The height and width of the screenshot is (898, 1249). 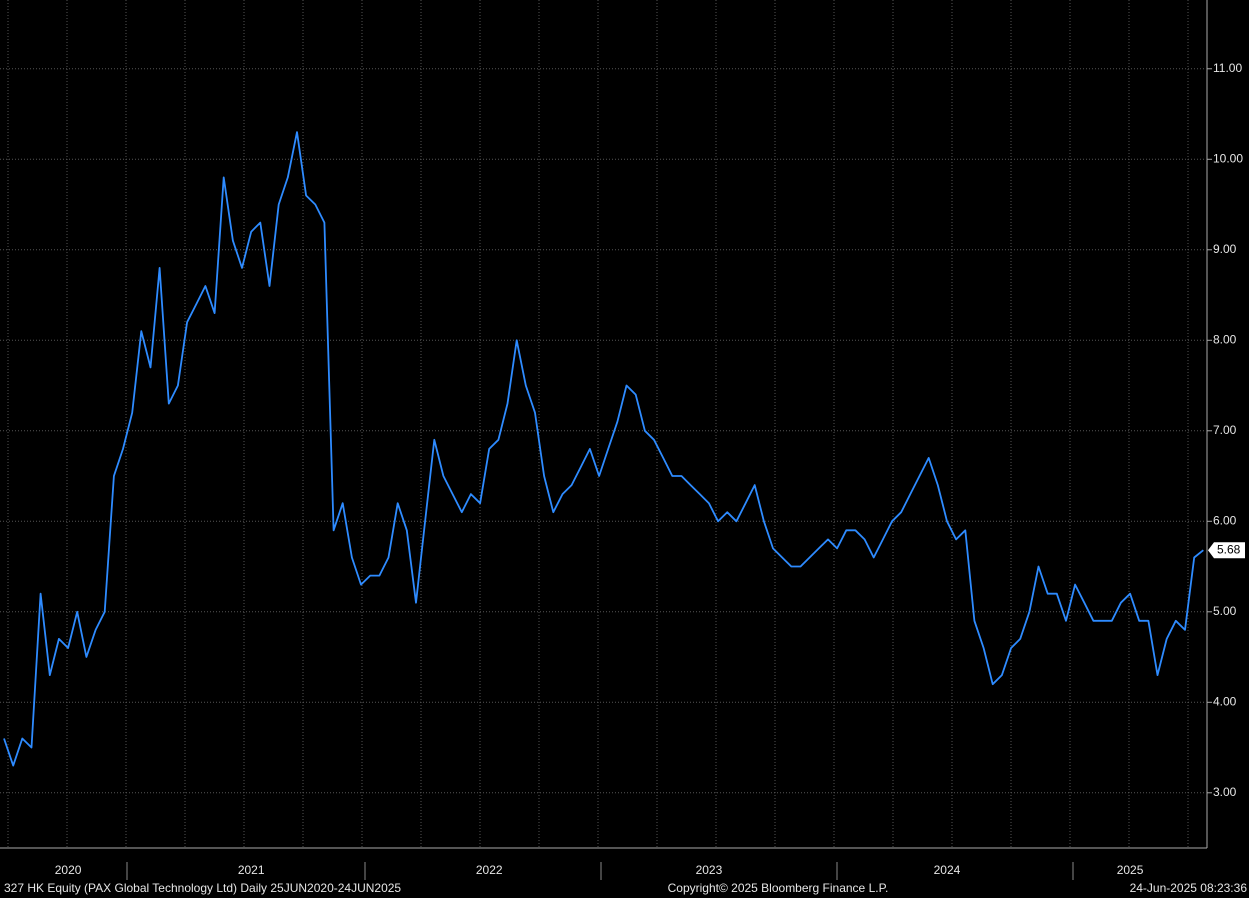 What do you see at coordinates (1229, 549) in the screenshot?
I see `last-price-label: 5.68` at bounding box center [1229, 549].